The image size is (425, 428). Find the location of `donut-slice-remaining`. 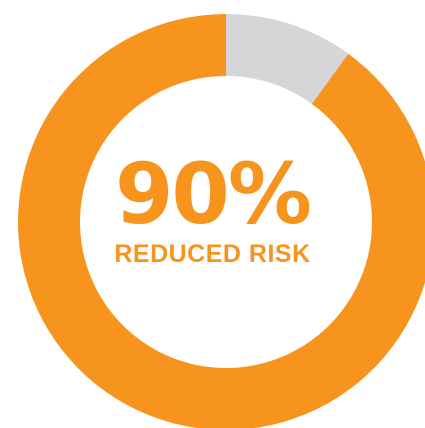

donut-slice-remaining is located at coordinates (287, 59).